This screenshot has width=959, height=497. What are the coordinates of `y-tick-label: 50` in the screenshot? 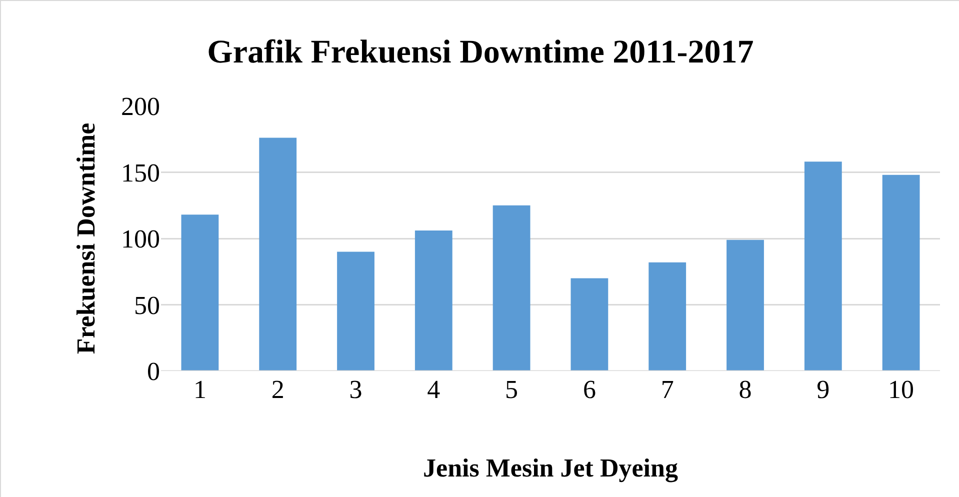 It's located at (147, 305).